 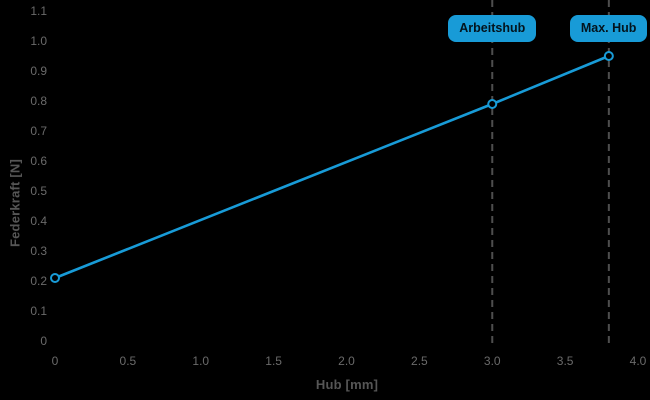 I want to click on y-tick-label: 0.7, so click(x=38, y=131).